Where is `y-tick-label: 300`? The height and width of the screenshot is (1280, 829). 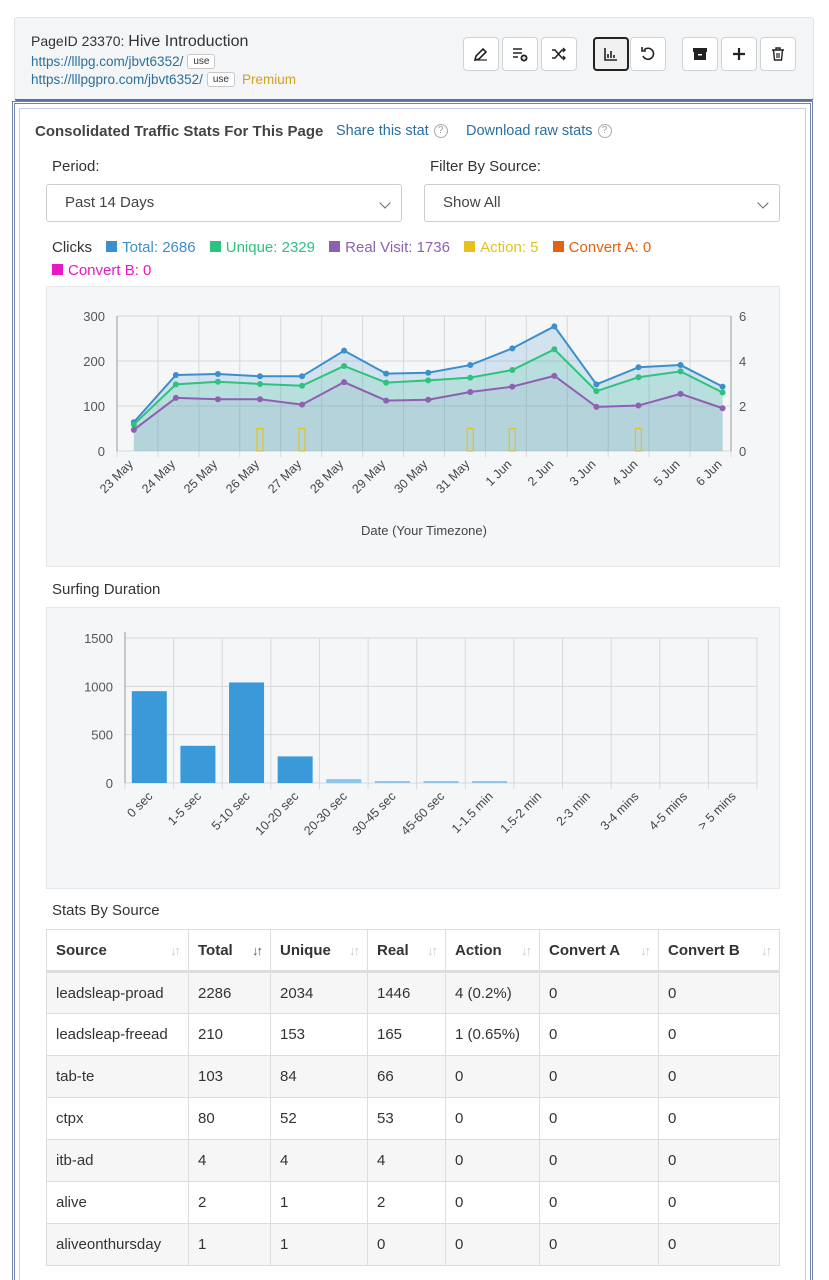
y-tick-label: 300 is located at coordinates (94, 316).